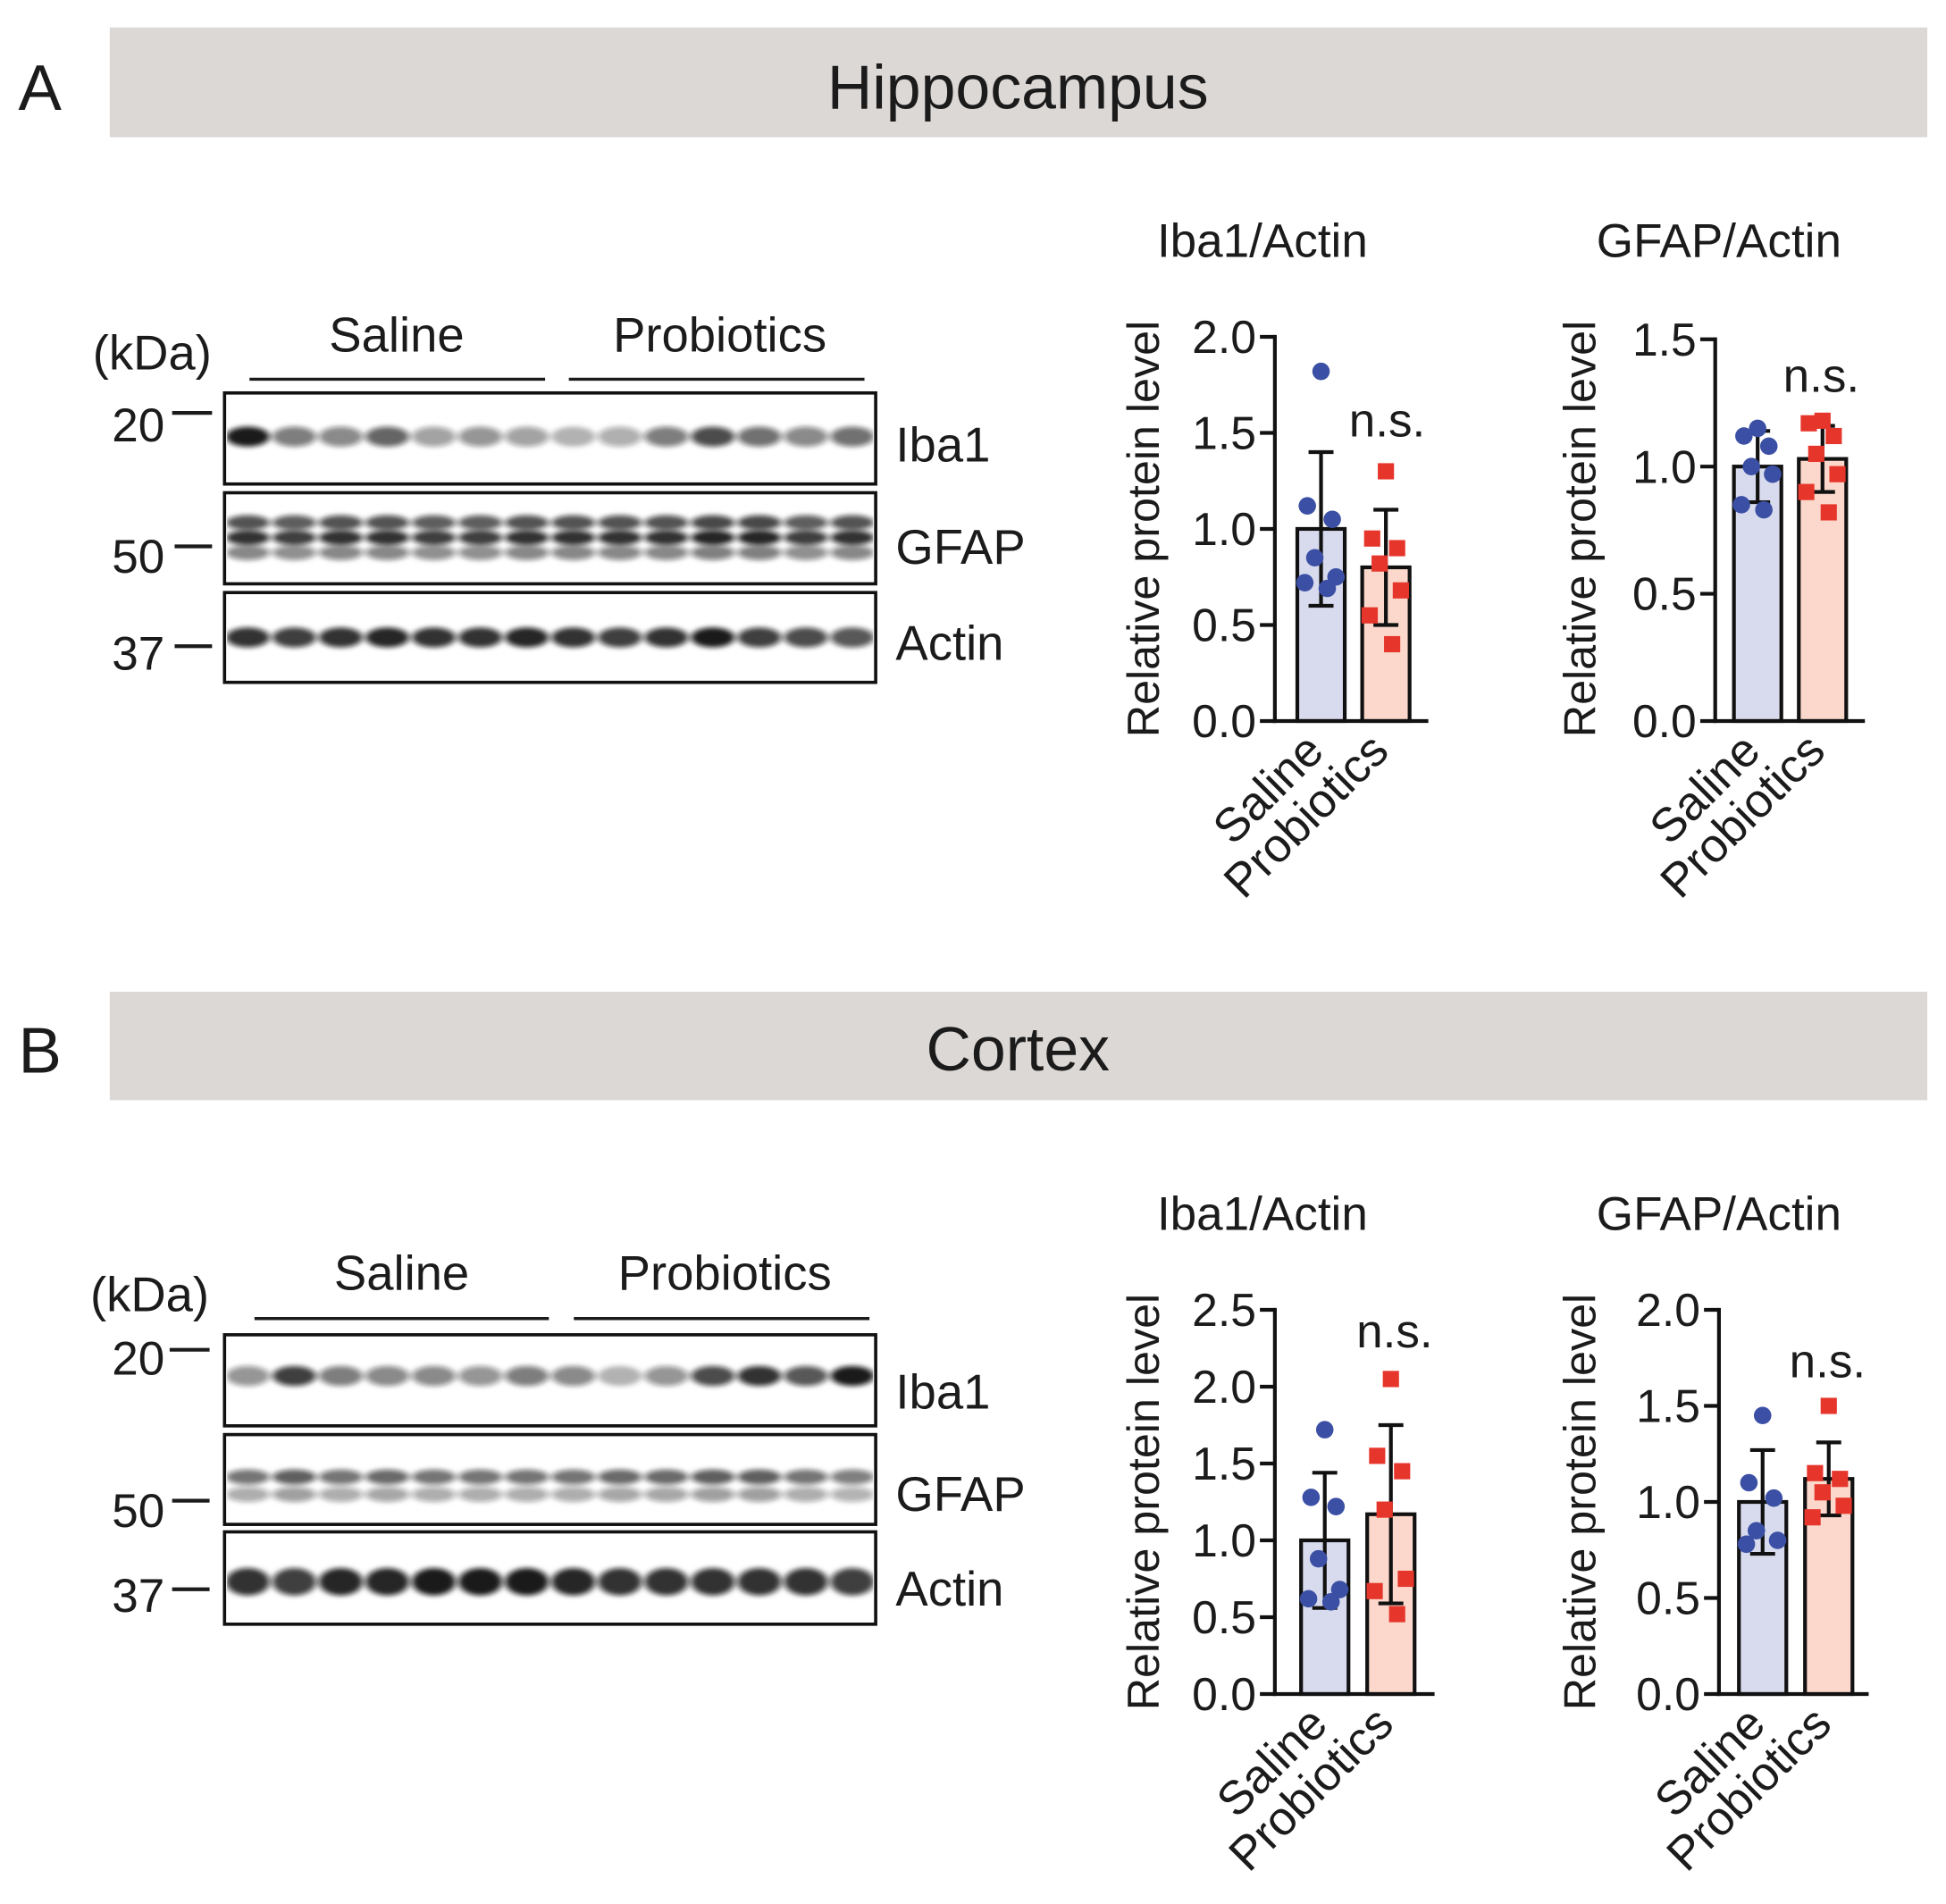  Describe the element at coordinates (1262, 1214) in the screenshot. I see `chart-title: Iba1/Actin` at that location.